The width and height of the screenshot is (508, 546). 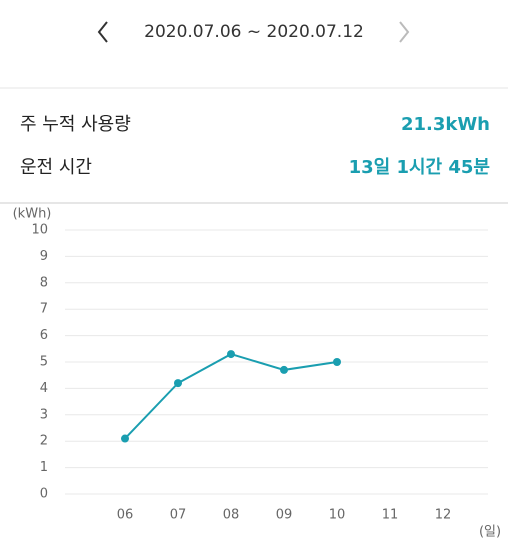 What do you see at coordinates (337, 515) in the screenshot?
I see `x-tick-label: 10` at bounding box center [337, 515].